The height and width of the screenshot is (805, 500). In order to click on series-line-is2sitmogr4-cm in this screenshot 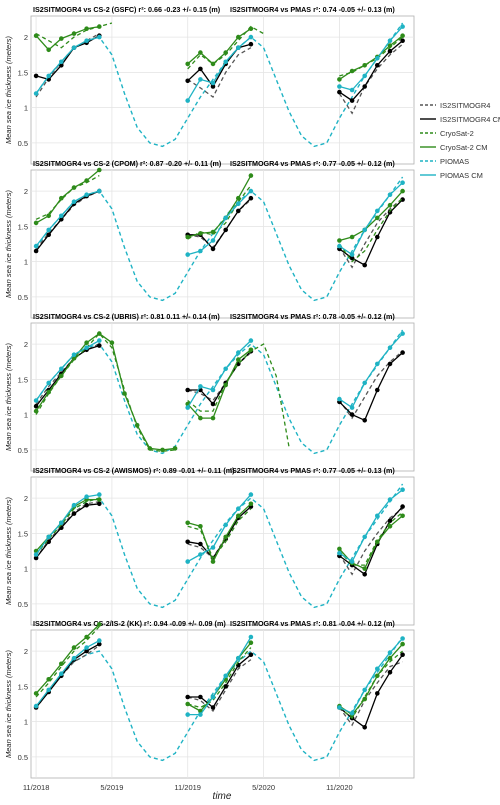, I will do `click(371, 233)`.